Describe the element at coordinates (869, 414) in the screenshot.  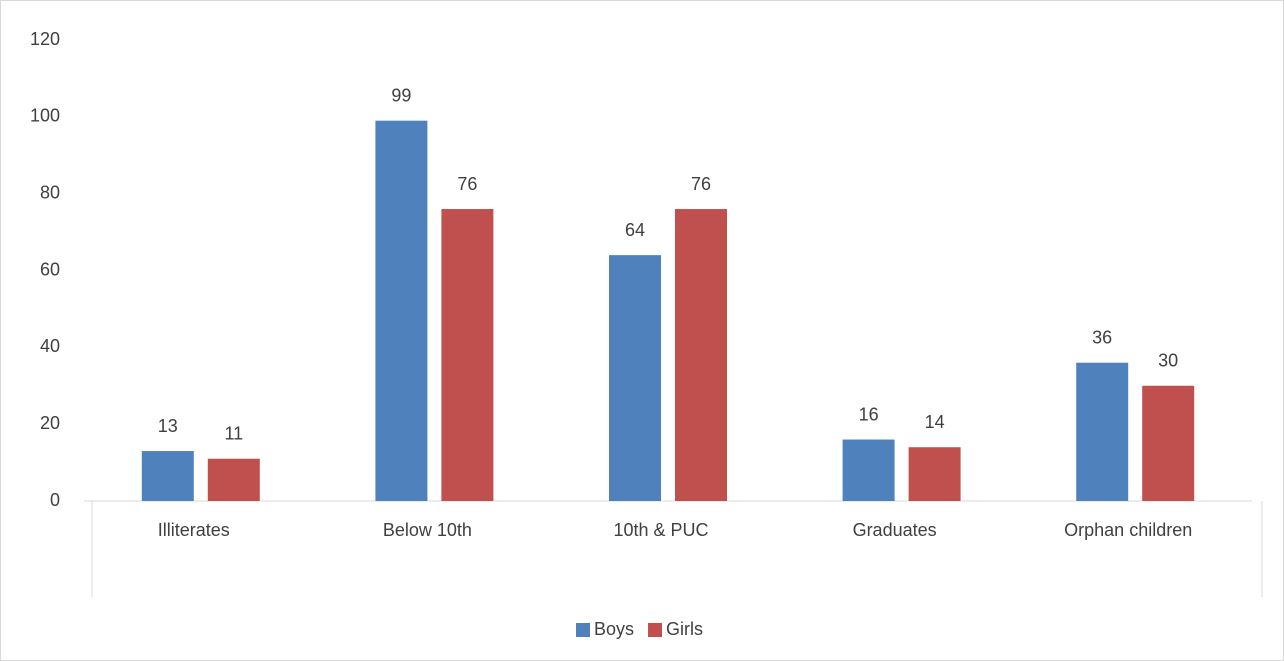
I see `data-label: 16` at that location.